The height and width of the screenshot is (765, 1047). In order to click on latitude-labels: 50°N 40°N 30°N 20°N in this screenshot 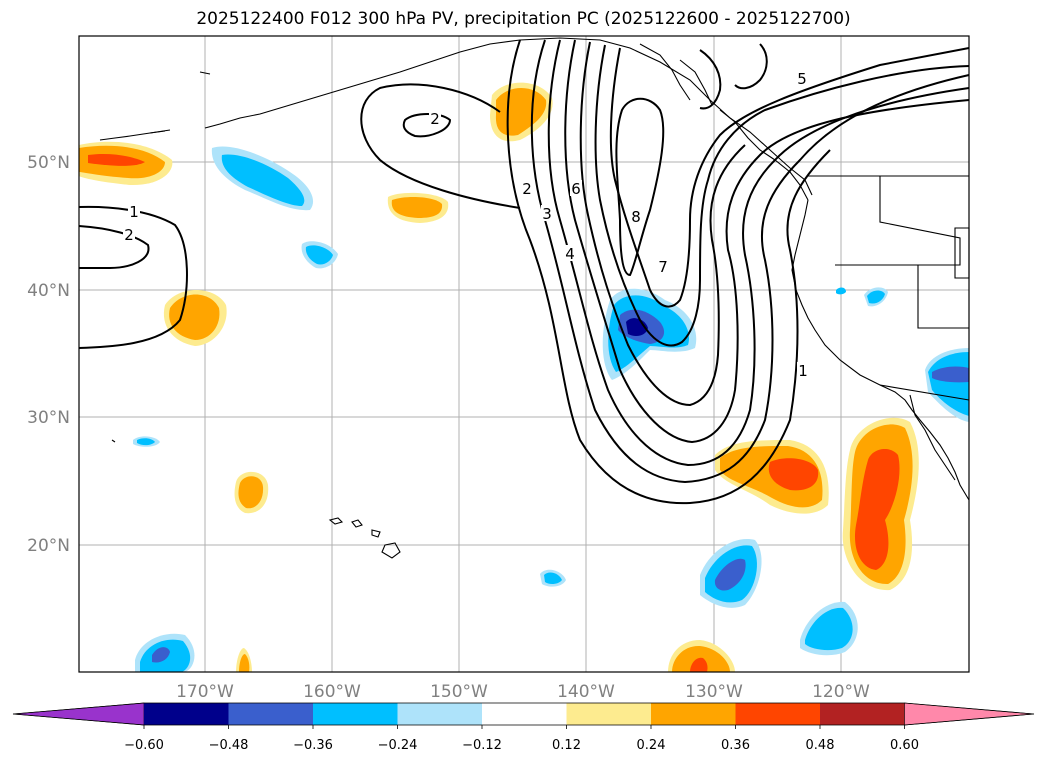, I will do `click(48, 354)`.